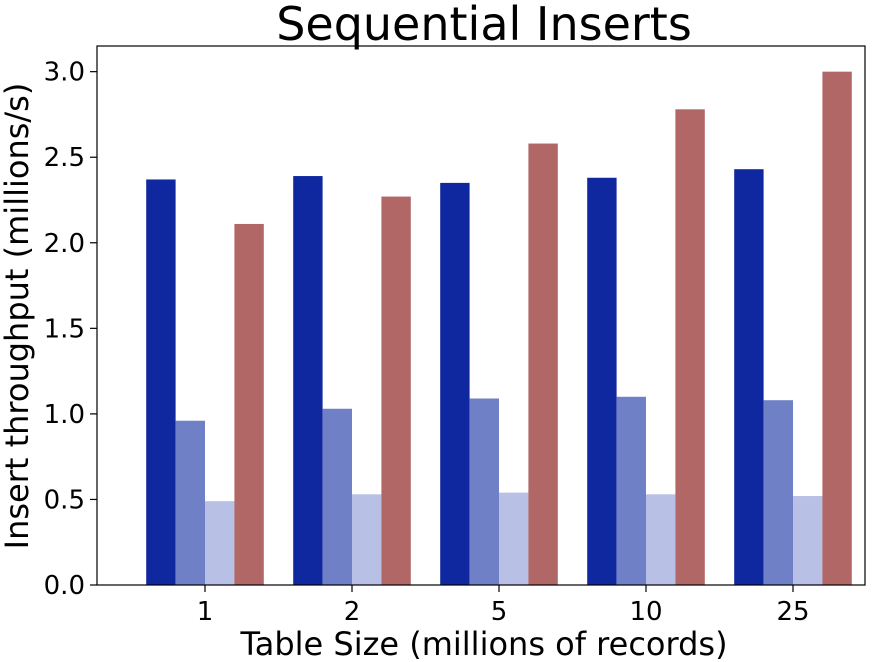 The height and width of the screenshot is (662, 875). What do you see at coordinates (64, 329) in the screenshot?
I see `y-tick-label: 1.5` at bounding box center [64, 329].